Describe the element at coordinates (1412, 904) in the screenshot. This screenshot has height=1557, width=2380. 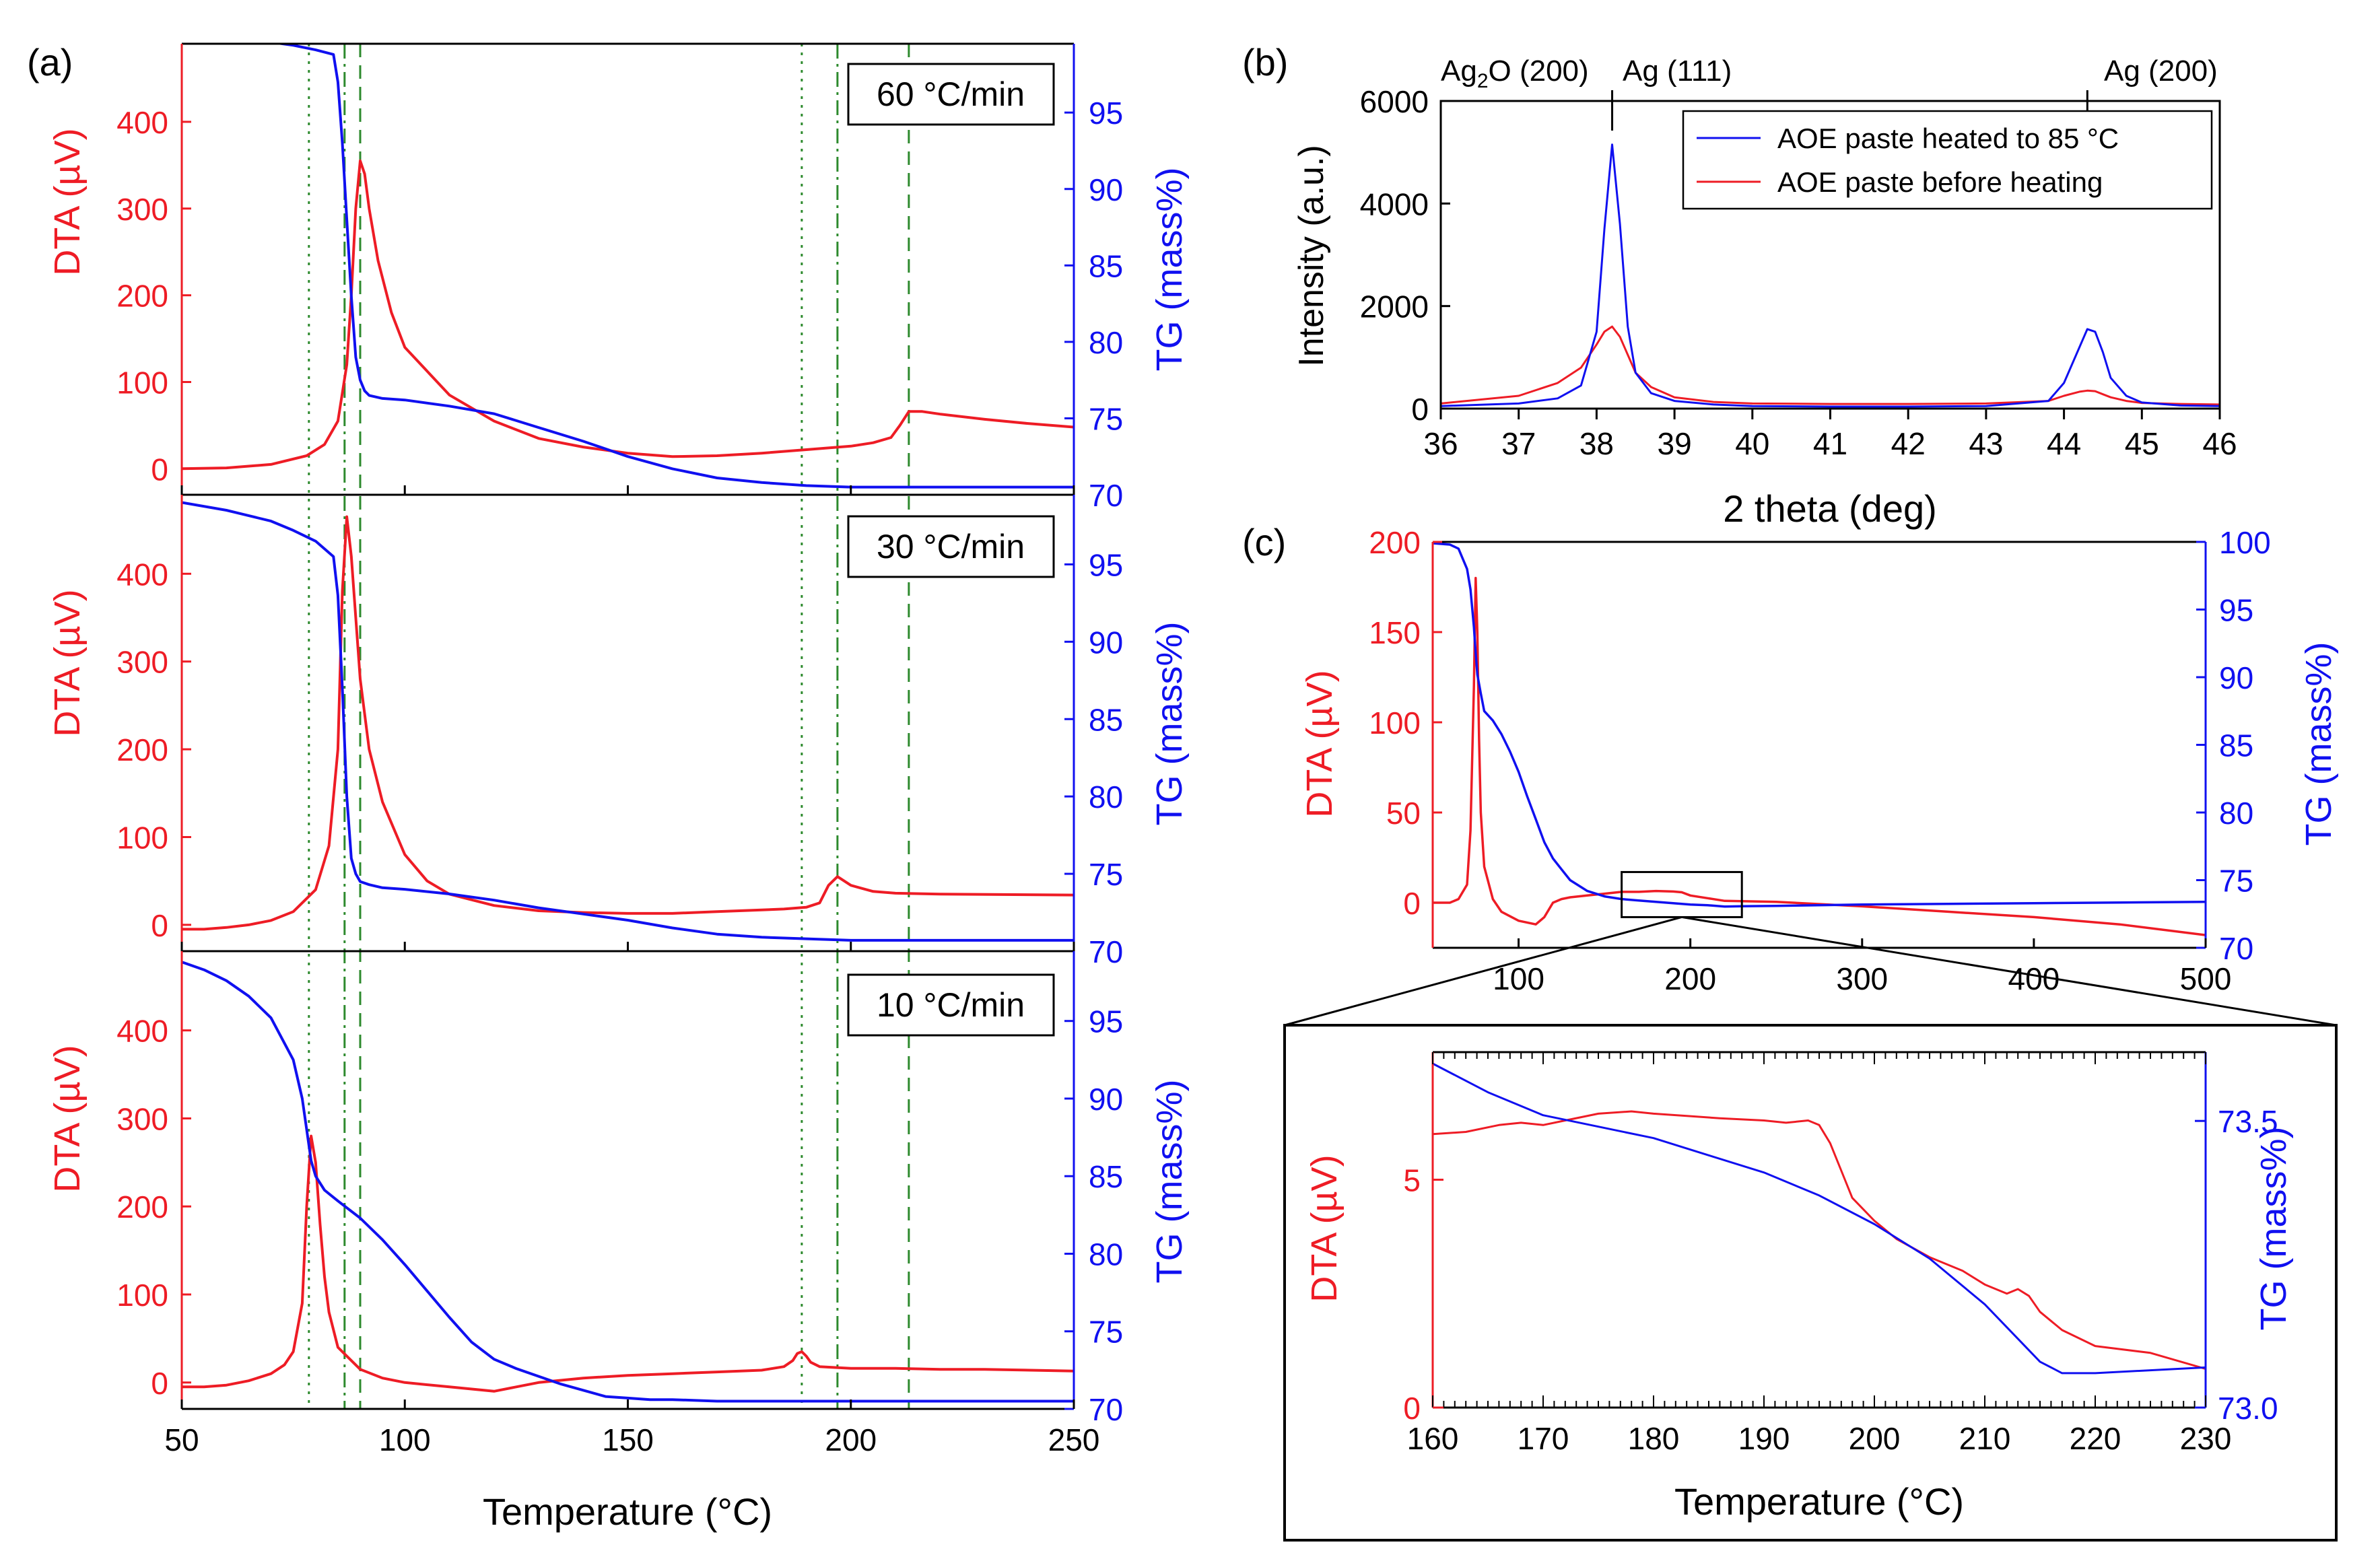
I see `c-dta-tick-label: 0` at that location.